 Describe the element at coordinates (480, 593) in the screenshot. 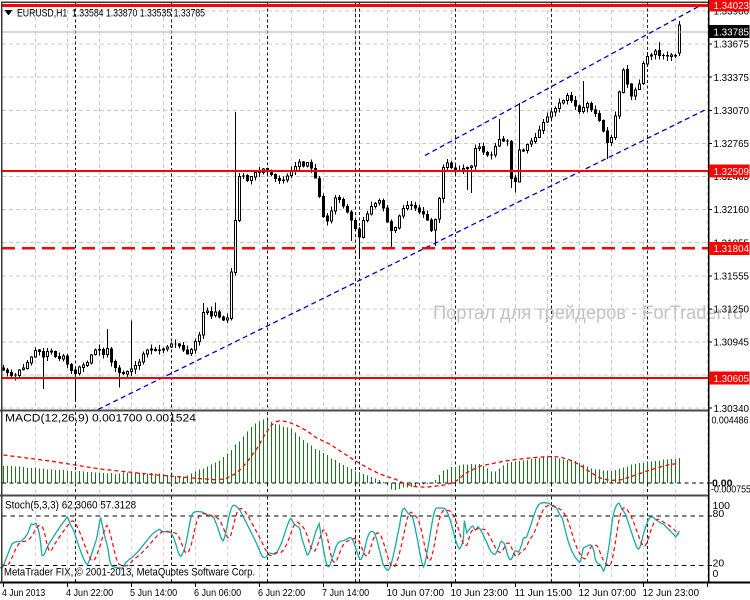

I see `svg-text: 10 Jun 23:00` at that location.